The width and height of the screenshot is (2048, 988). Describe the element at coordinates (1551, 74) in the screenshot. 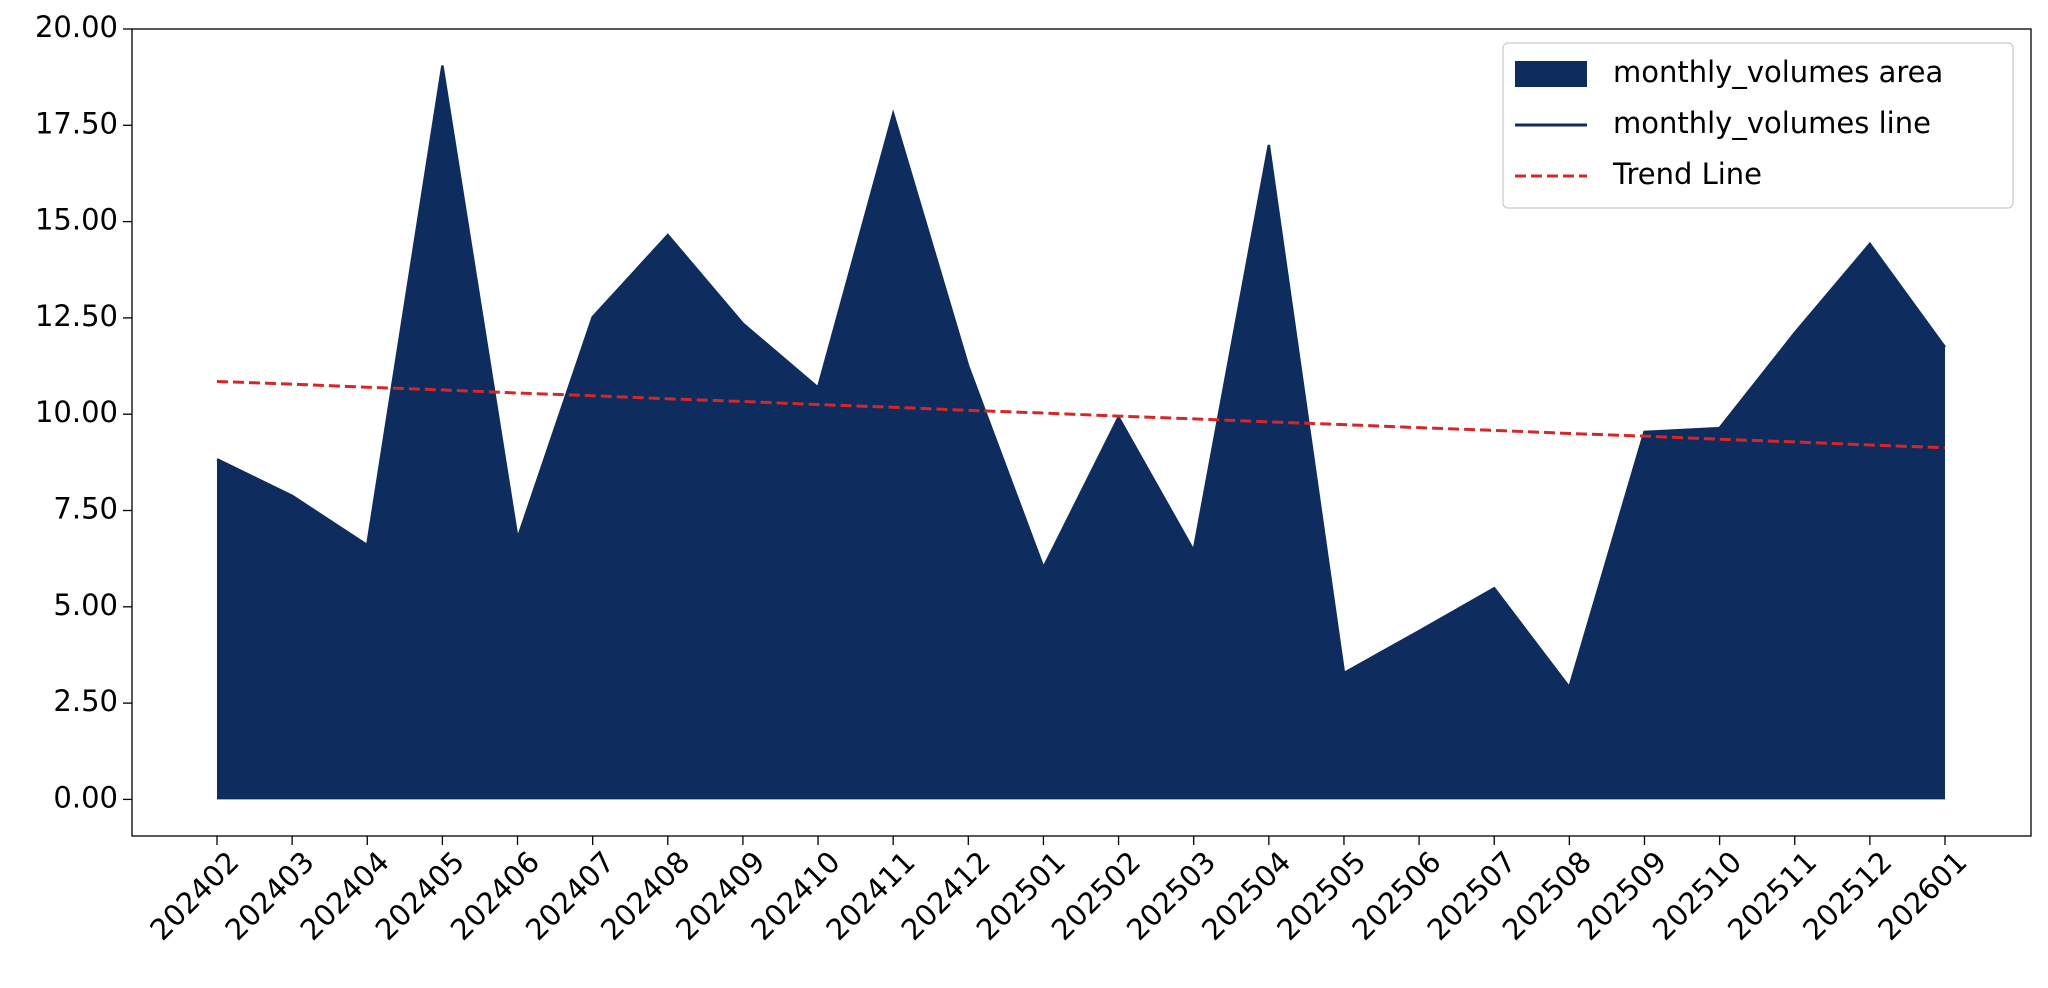

I see `legend-swatch` at that location.